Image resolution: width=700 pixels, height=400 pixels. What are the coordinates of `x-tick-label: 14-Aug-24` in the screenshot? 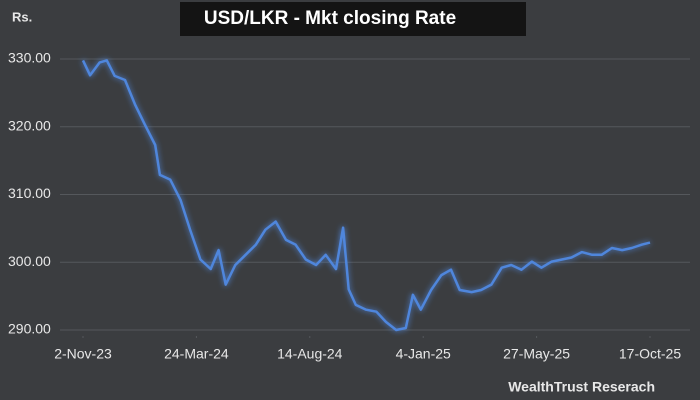 It's located at (310, 354).